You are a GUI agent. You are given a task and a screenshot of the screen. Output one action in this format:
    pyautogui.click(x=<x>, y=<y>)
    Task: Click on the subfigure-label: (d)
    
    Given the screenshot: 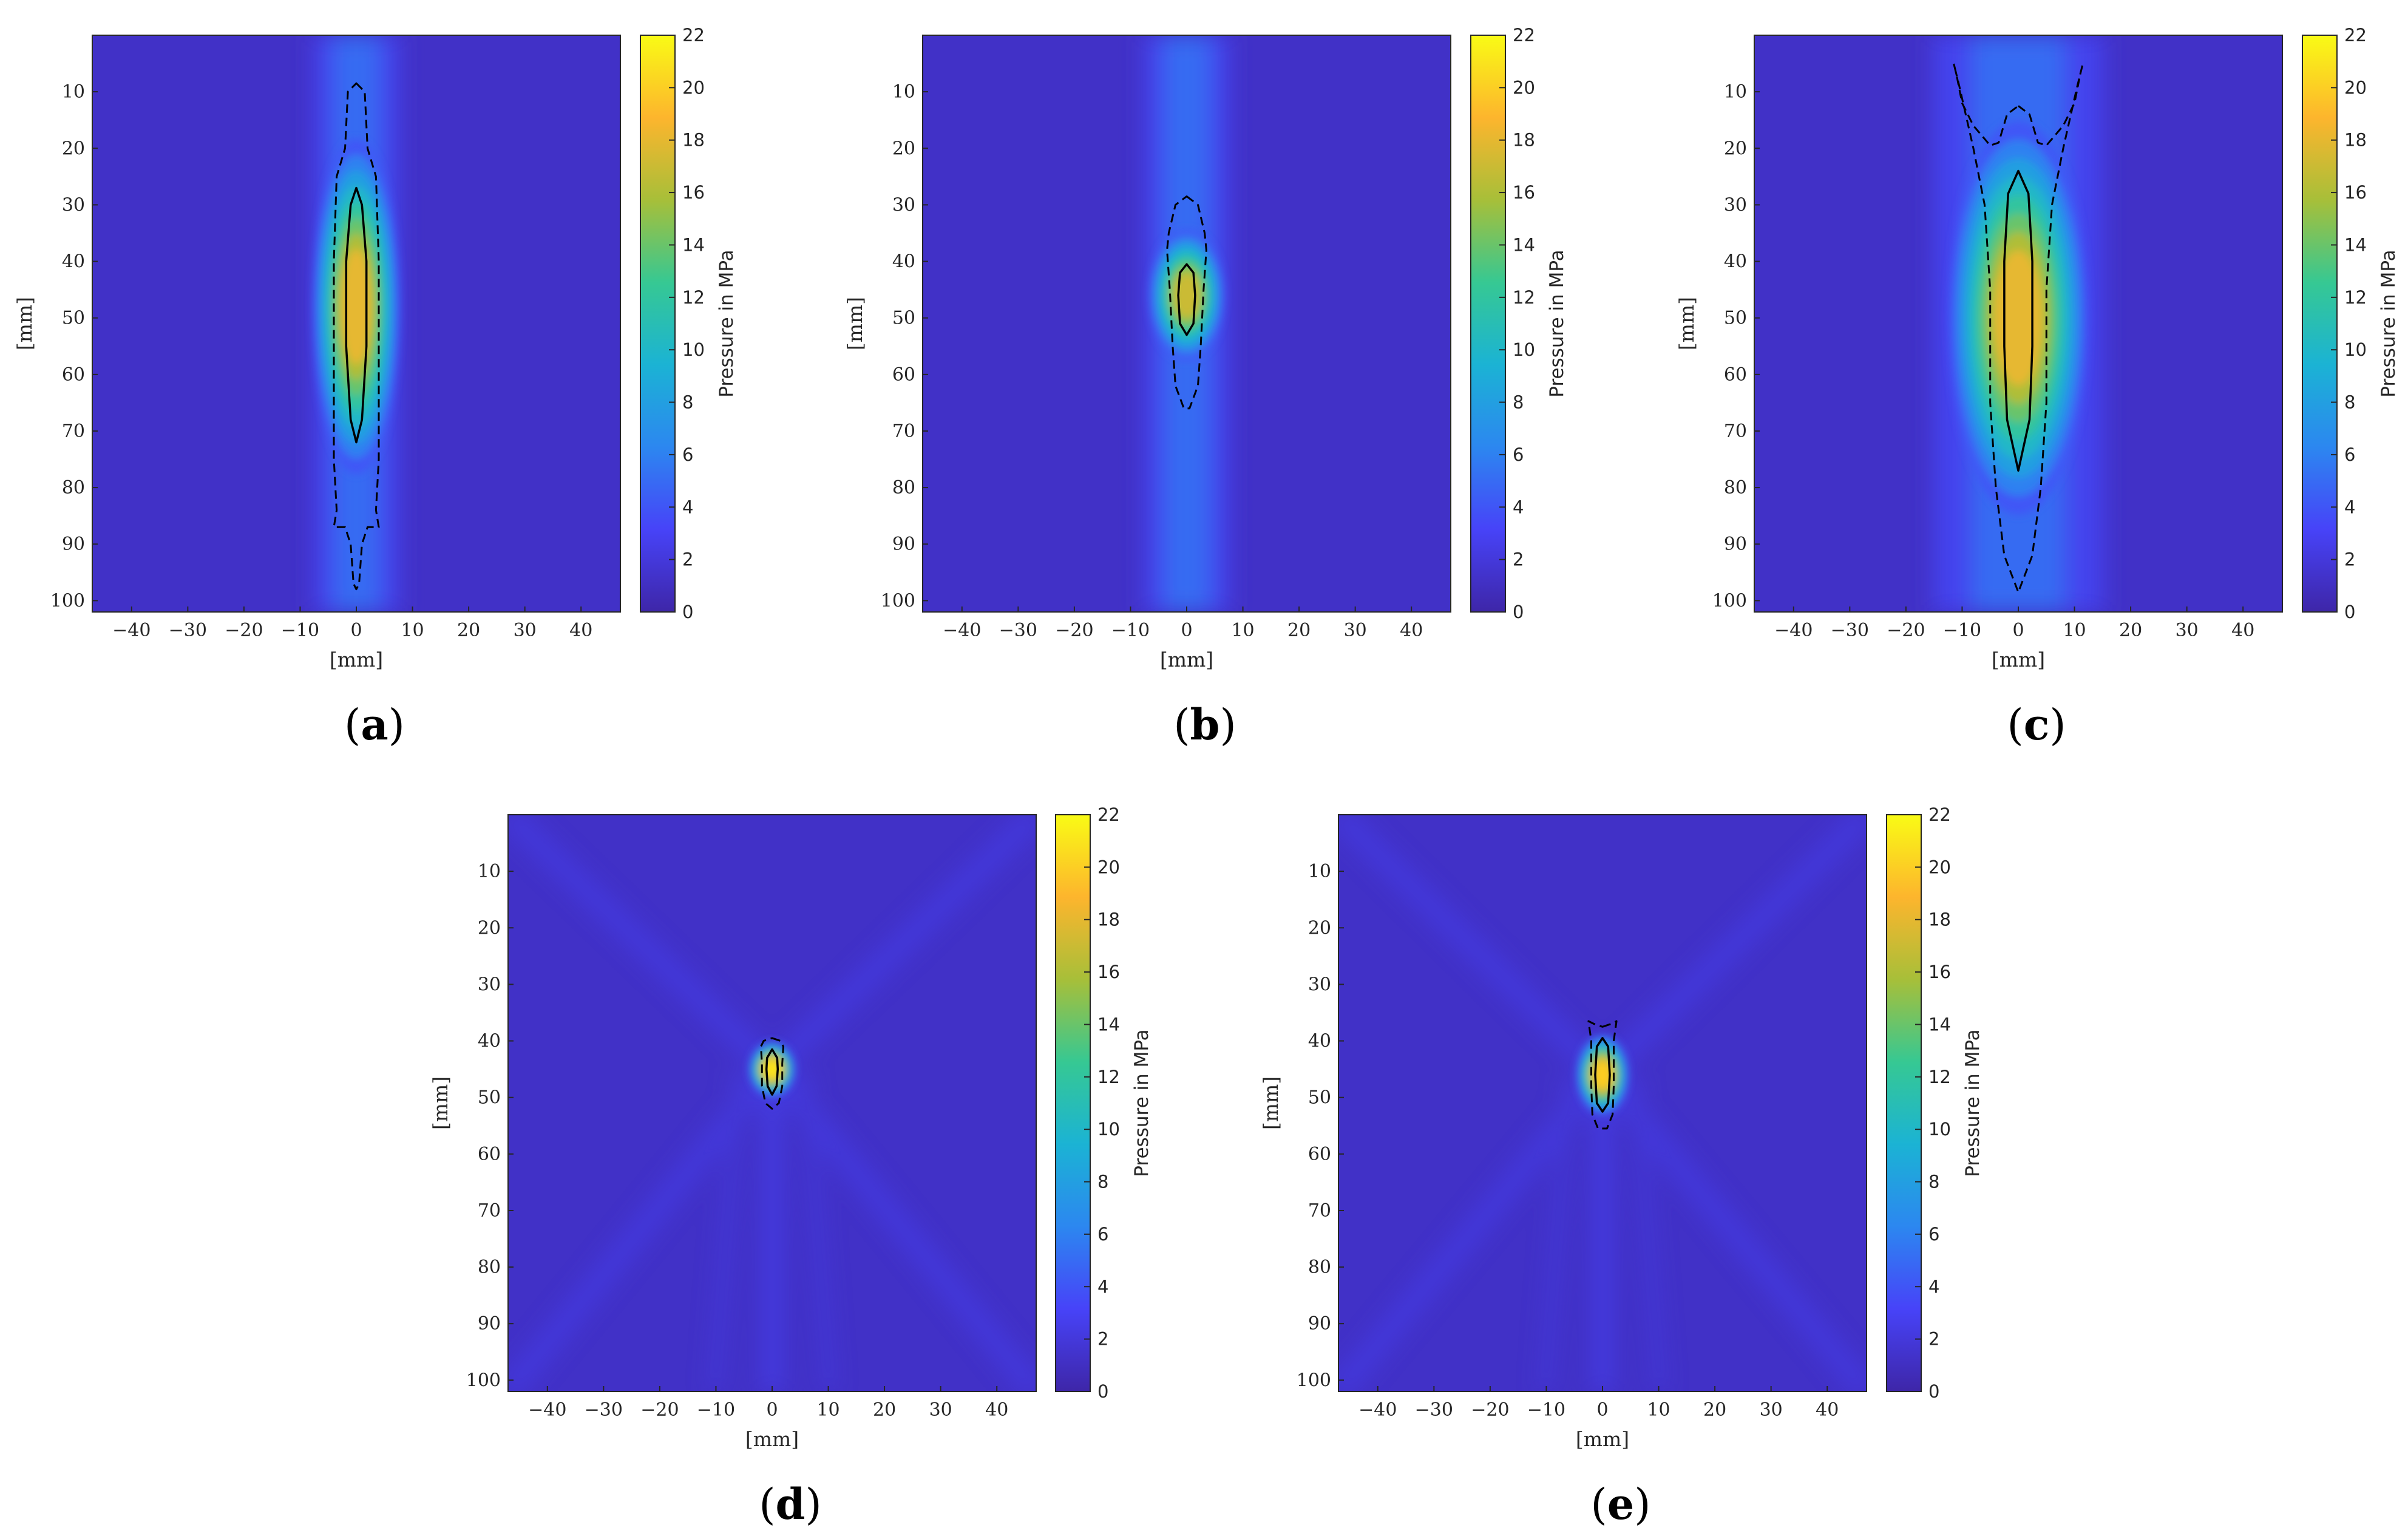 What is the action you would take?
    pyautogui.click(x=790, y=1504)
    